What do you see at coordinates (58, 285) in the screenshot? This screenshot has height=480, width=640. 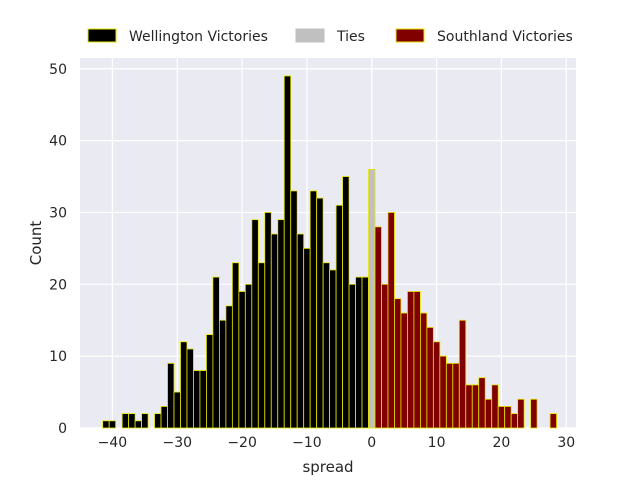 I see `y-tick-label: 20` at bounding box center [58, 285].